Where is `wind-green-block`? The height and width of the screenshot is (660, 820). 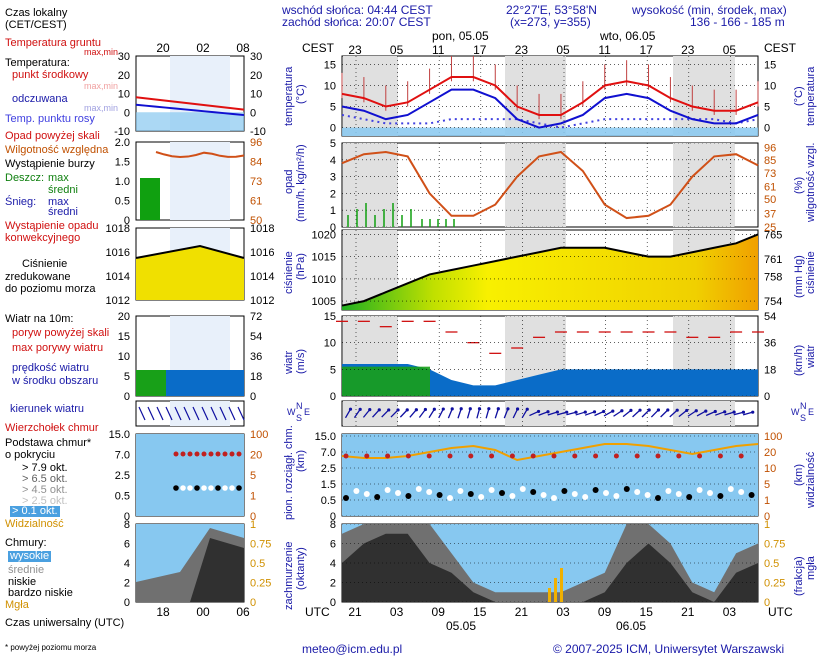 wind-green-block is located at coordinates (386, 381).